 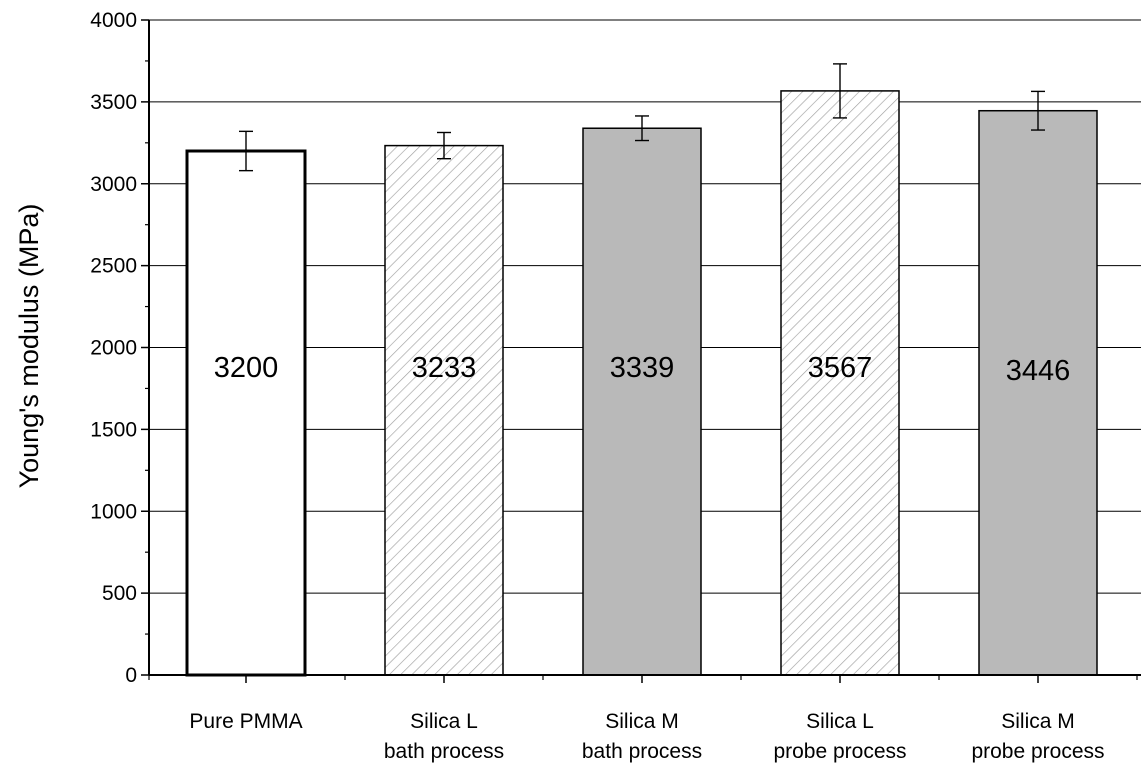 What do you see at coordinates (113, 429) in the screenshot?
I see `y-tick-label: 1500` at bounding box center [113, 429].